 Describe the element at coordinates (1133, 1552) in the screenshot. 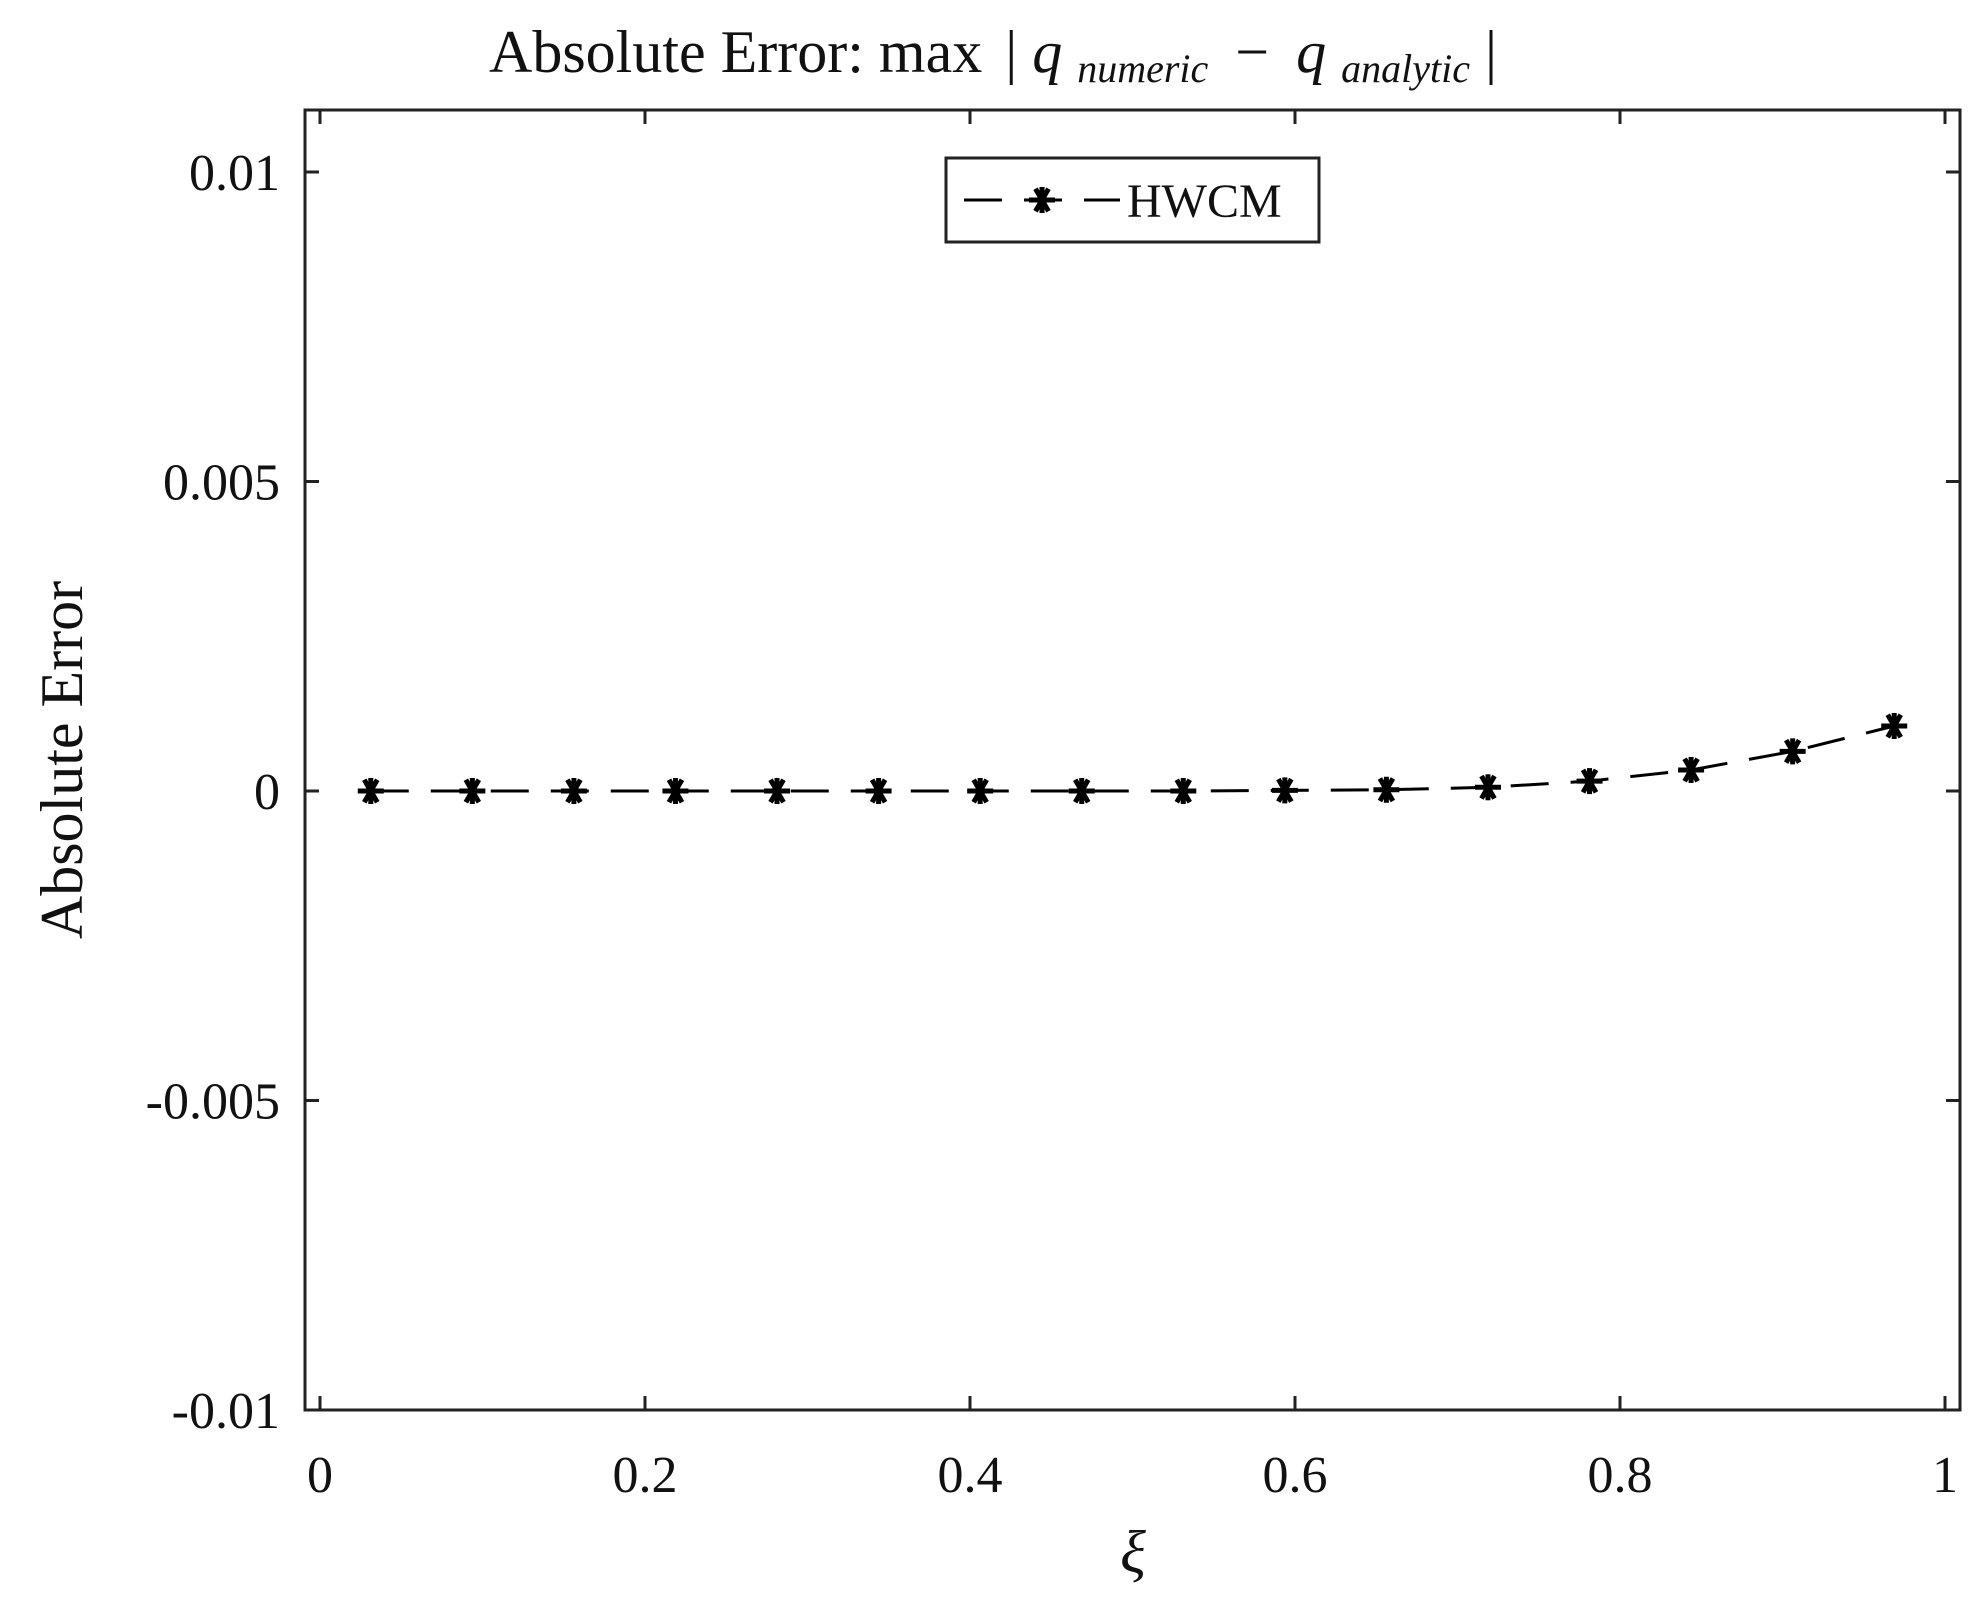

I see `x-axis-label: ξ` at that location.